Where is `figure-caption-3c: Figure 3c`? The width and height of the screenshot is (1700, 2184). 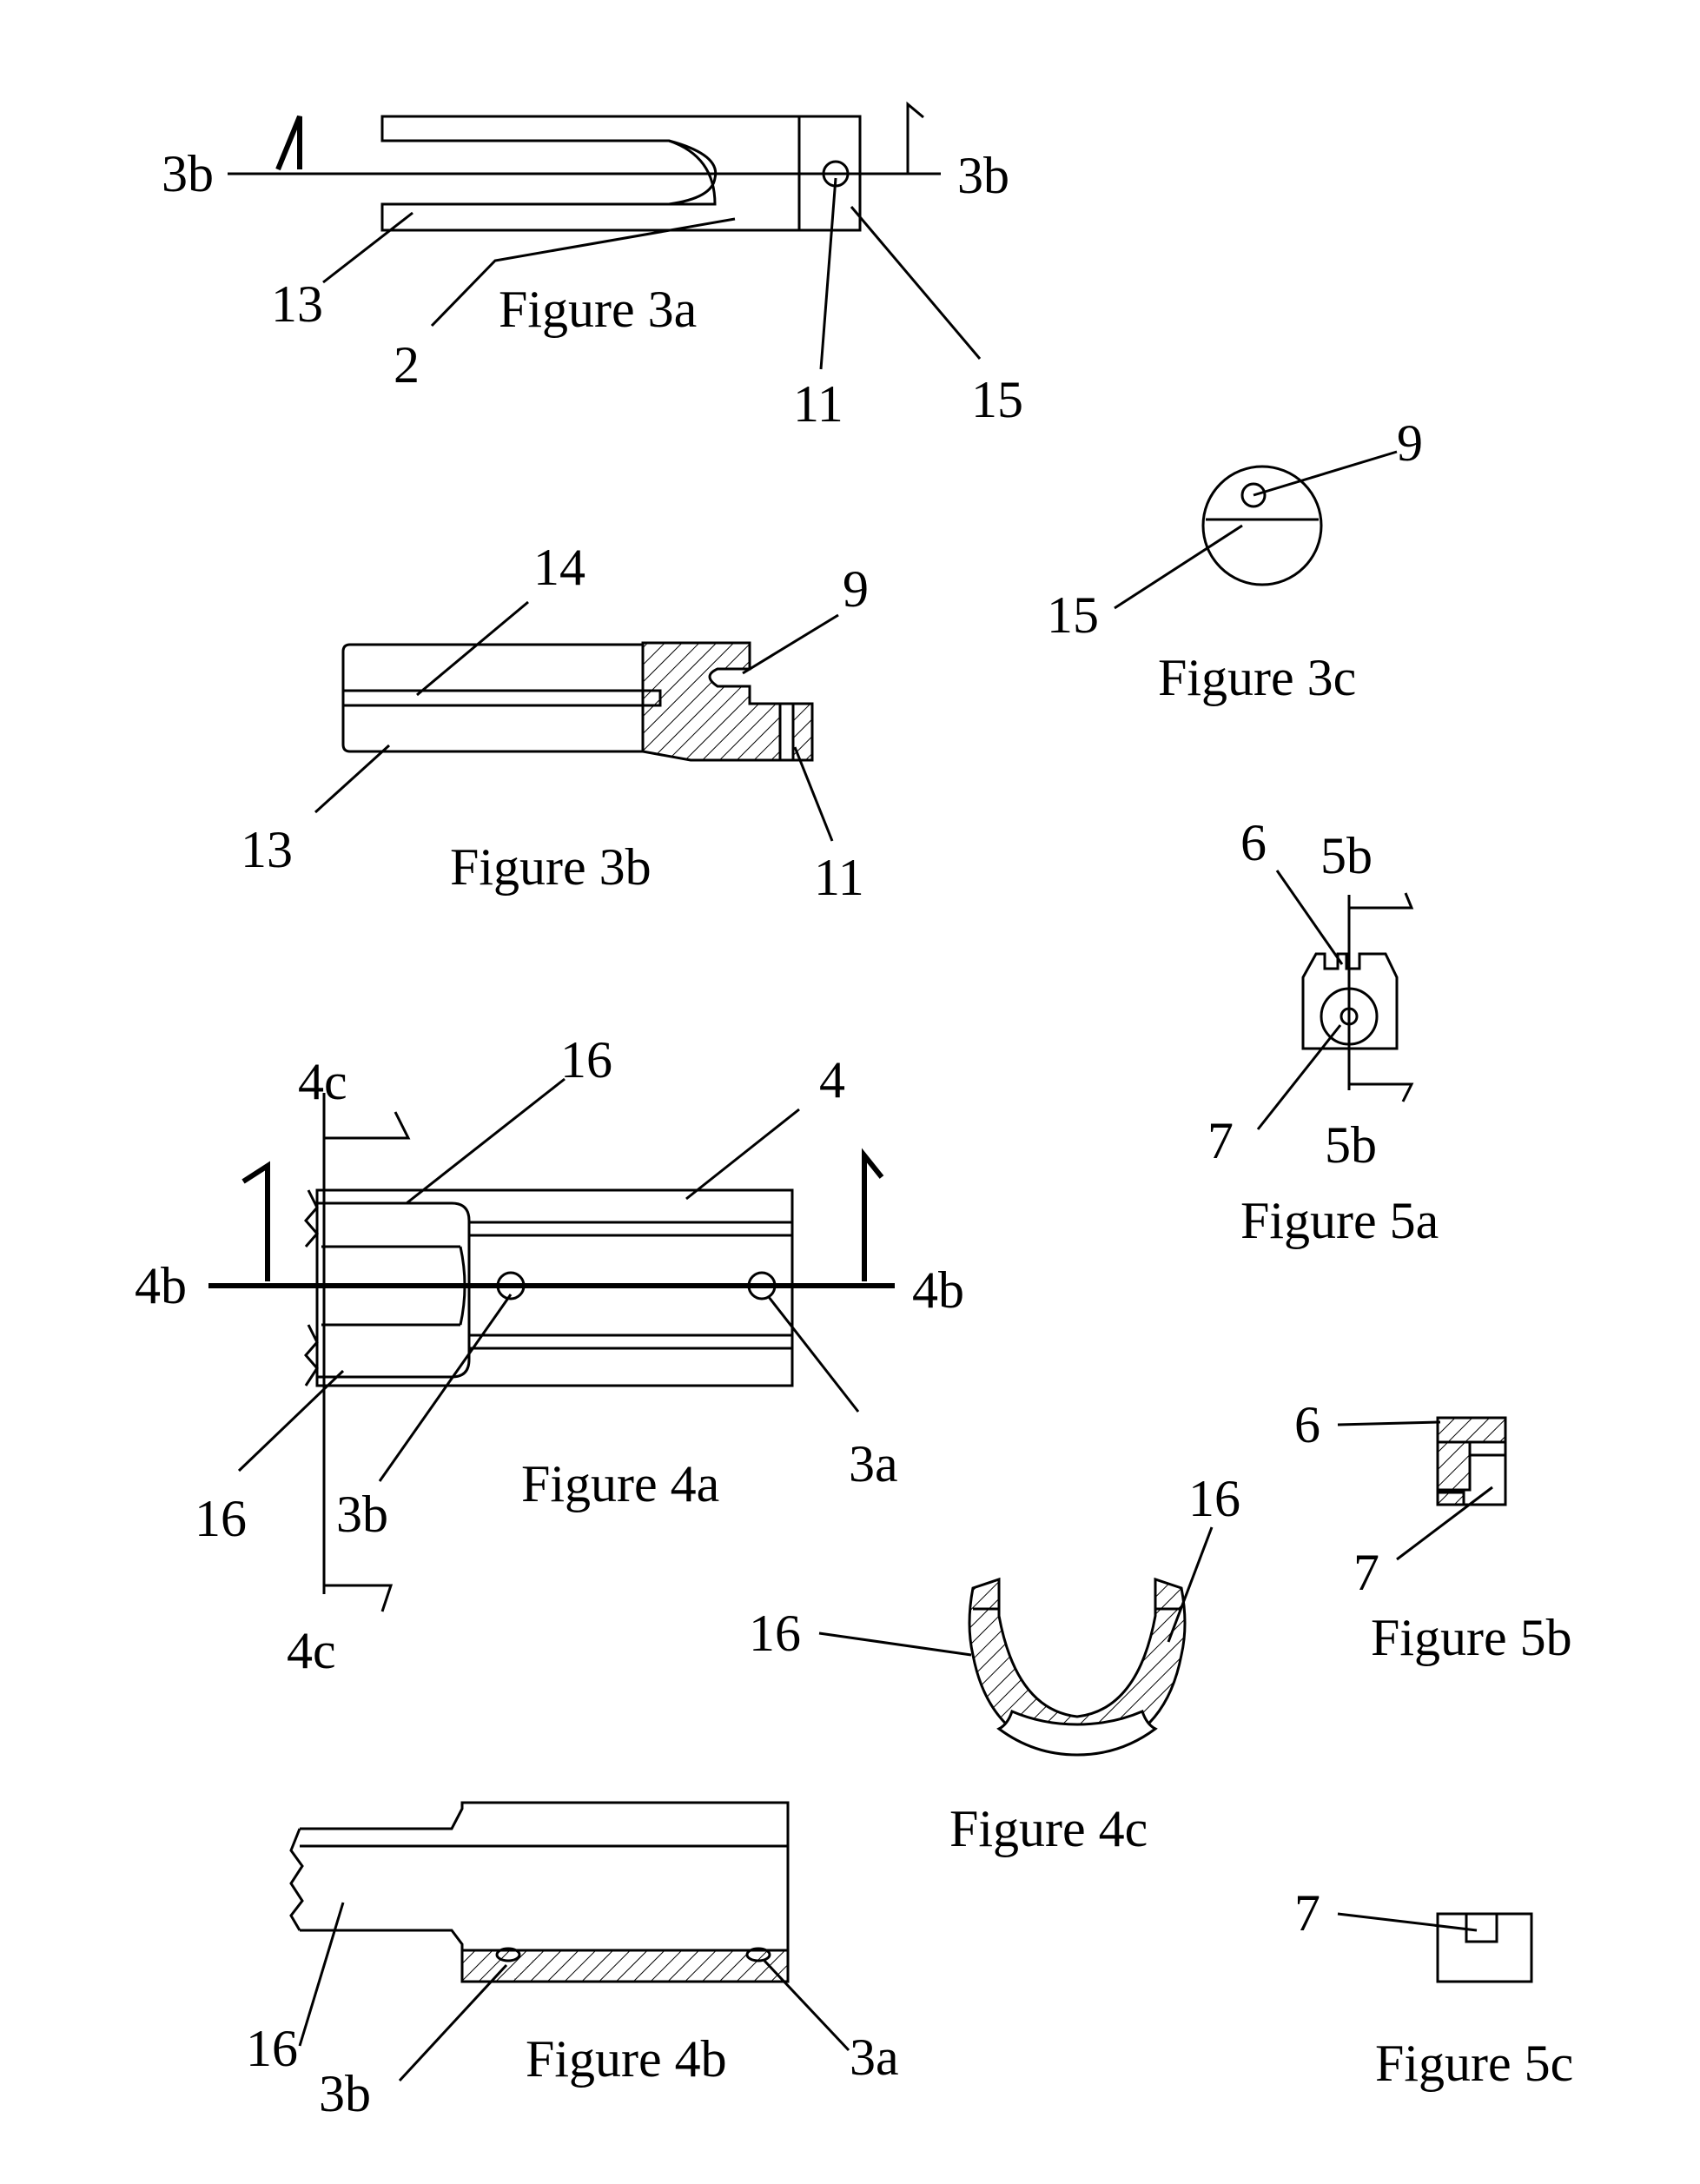
figure-caption-3c: Figure 3c is located at coordinates (1257, 677).